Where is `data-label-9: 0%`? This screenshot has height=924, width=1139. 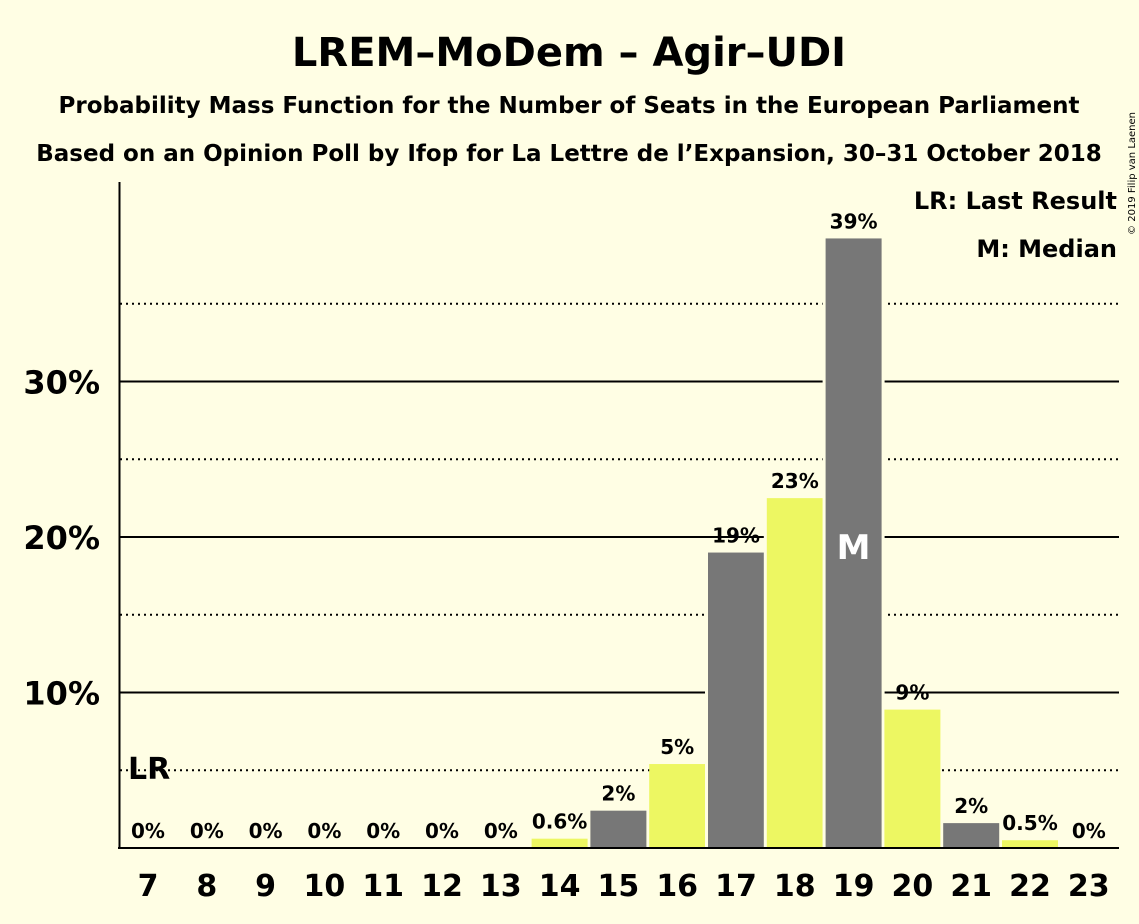 data-label-9: 0% is located at coordinates (266, 831).